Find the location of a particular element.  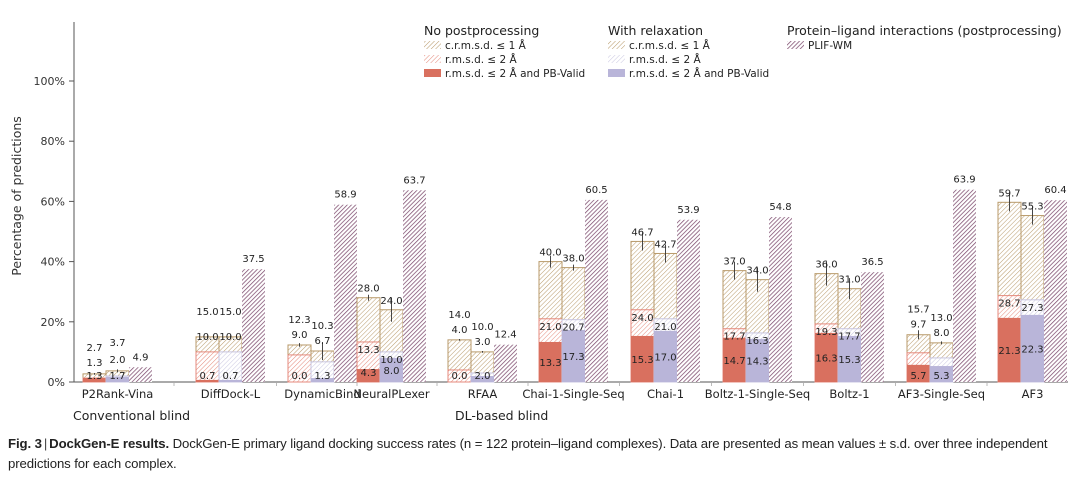

label-wr-pbvalid: 1.3 is located at coordinates (323, 376).